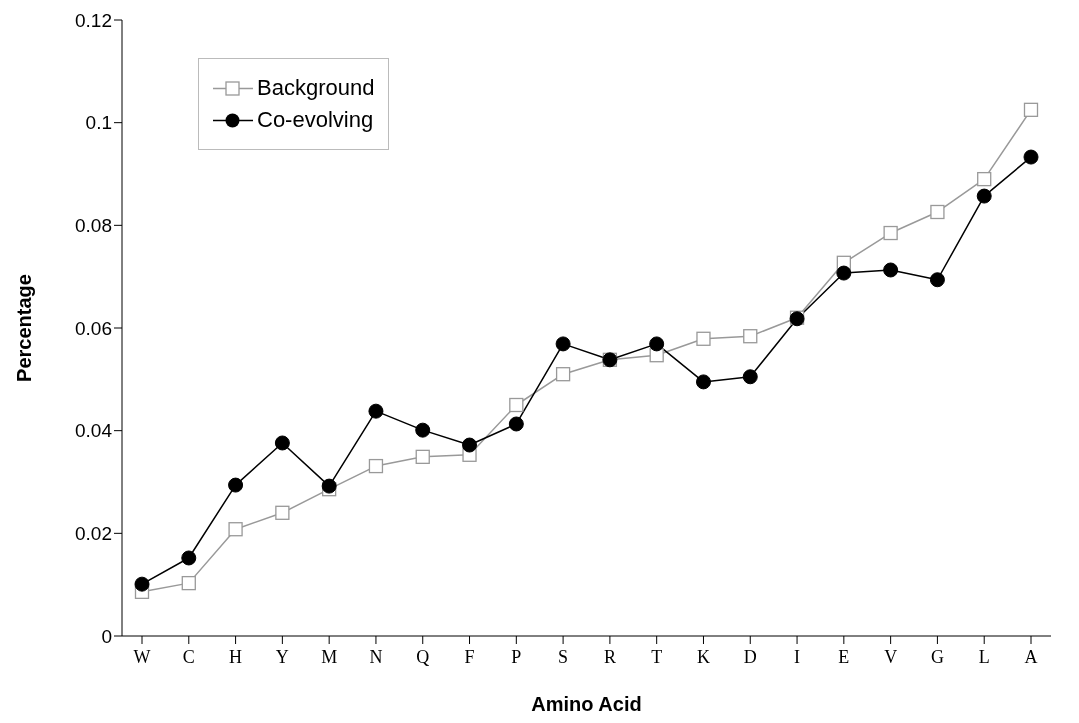 The image size is (1079, 723). What do you see at coordinates (1031, 656) in the screenshot?
I see `x-tick-label: A` at bounding box center [1031, 656].